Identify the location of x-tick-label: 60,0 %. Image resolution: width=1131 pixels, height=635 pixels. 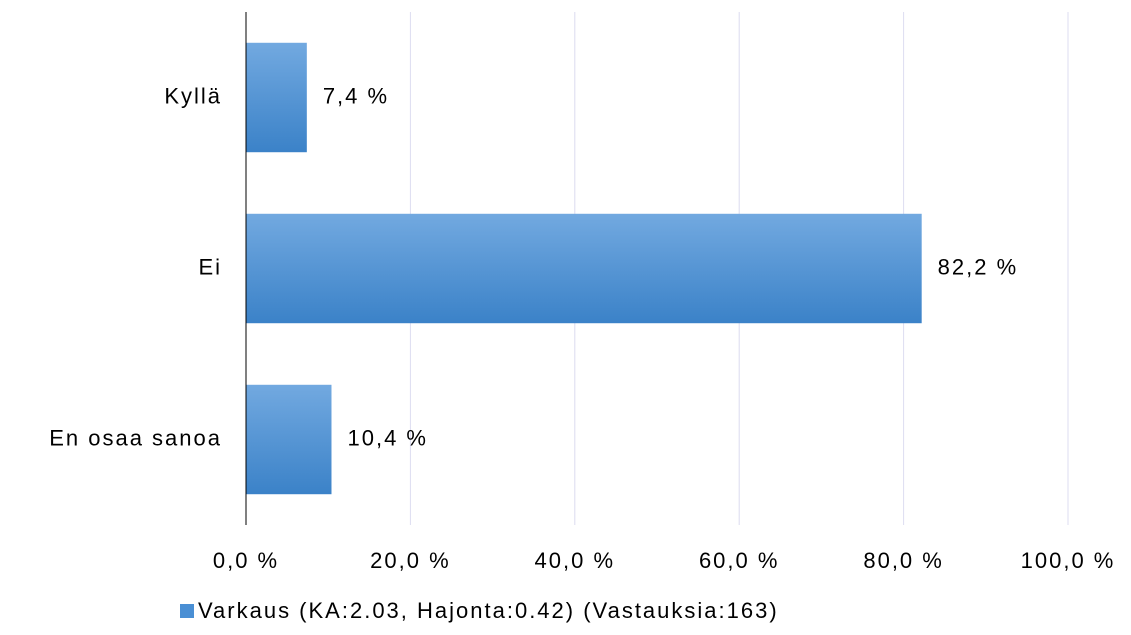
(739, 560).